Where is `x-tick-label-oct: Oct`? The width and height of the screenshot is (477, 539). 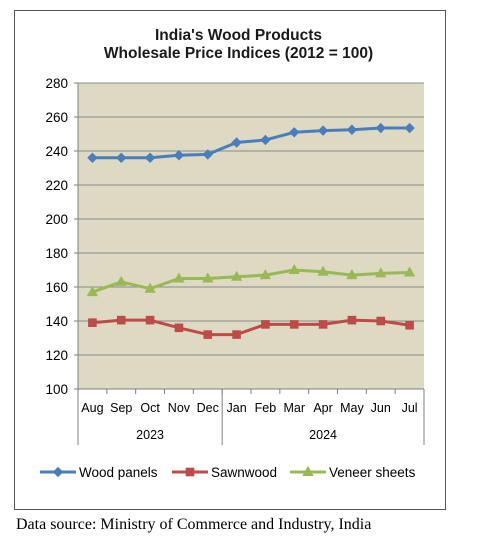 x-tick-label-oct: Oct is located at coordinates (150, 408).